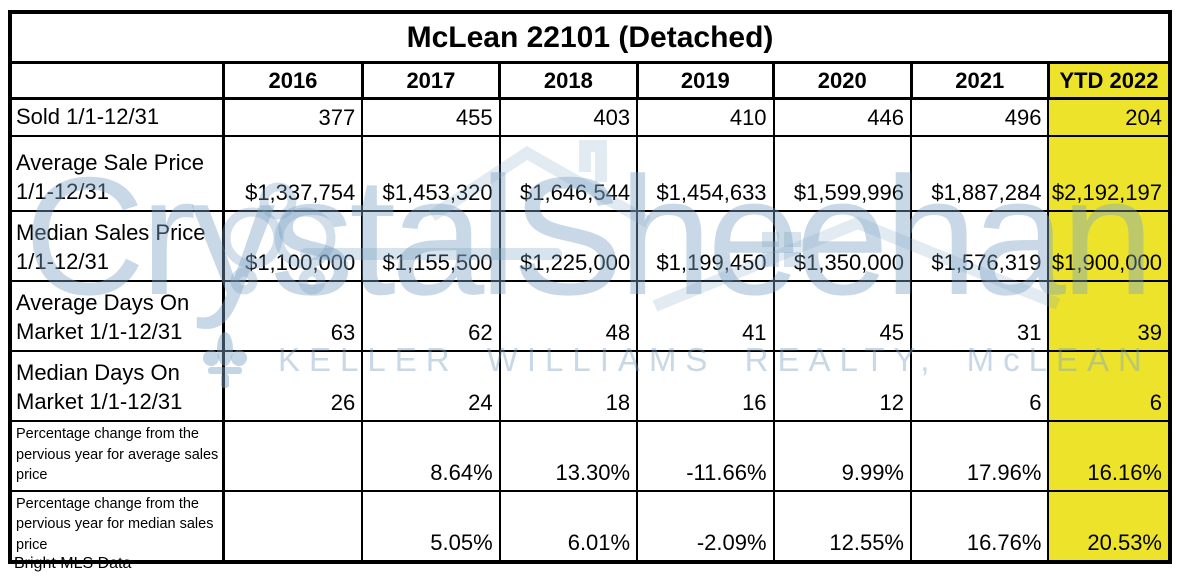  Describe the element at coordinates (117, 246) in the screenshot. I see `row-label-median-sales-price: Median Sales Price 1/1-12/31` at that location.